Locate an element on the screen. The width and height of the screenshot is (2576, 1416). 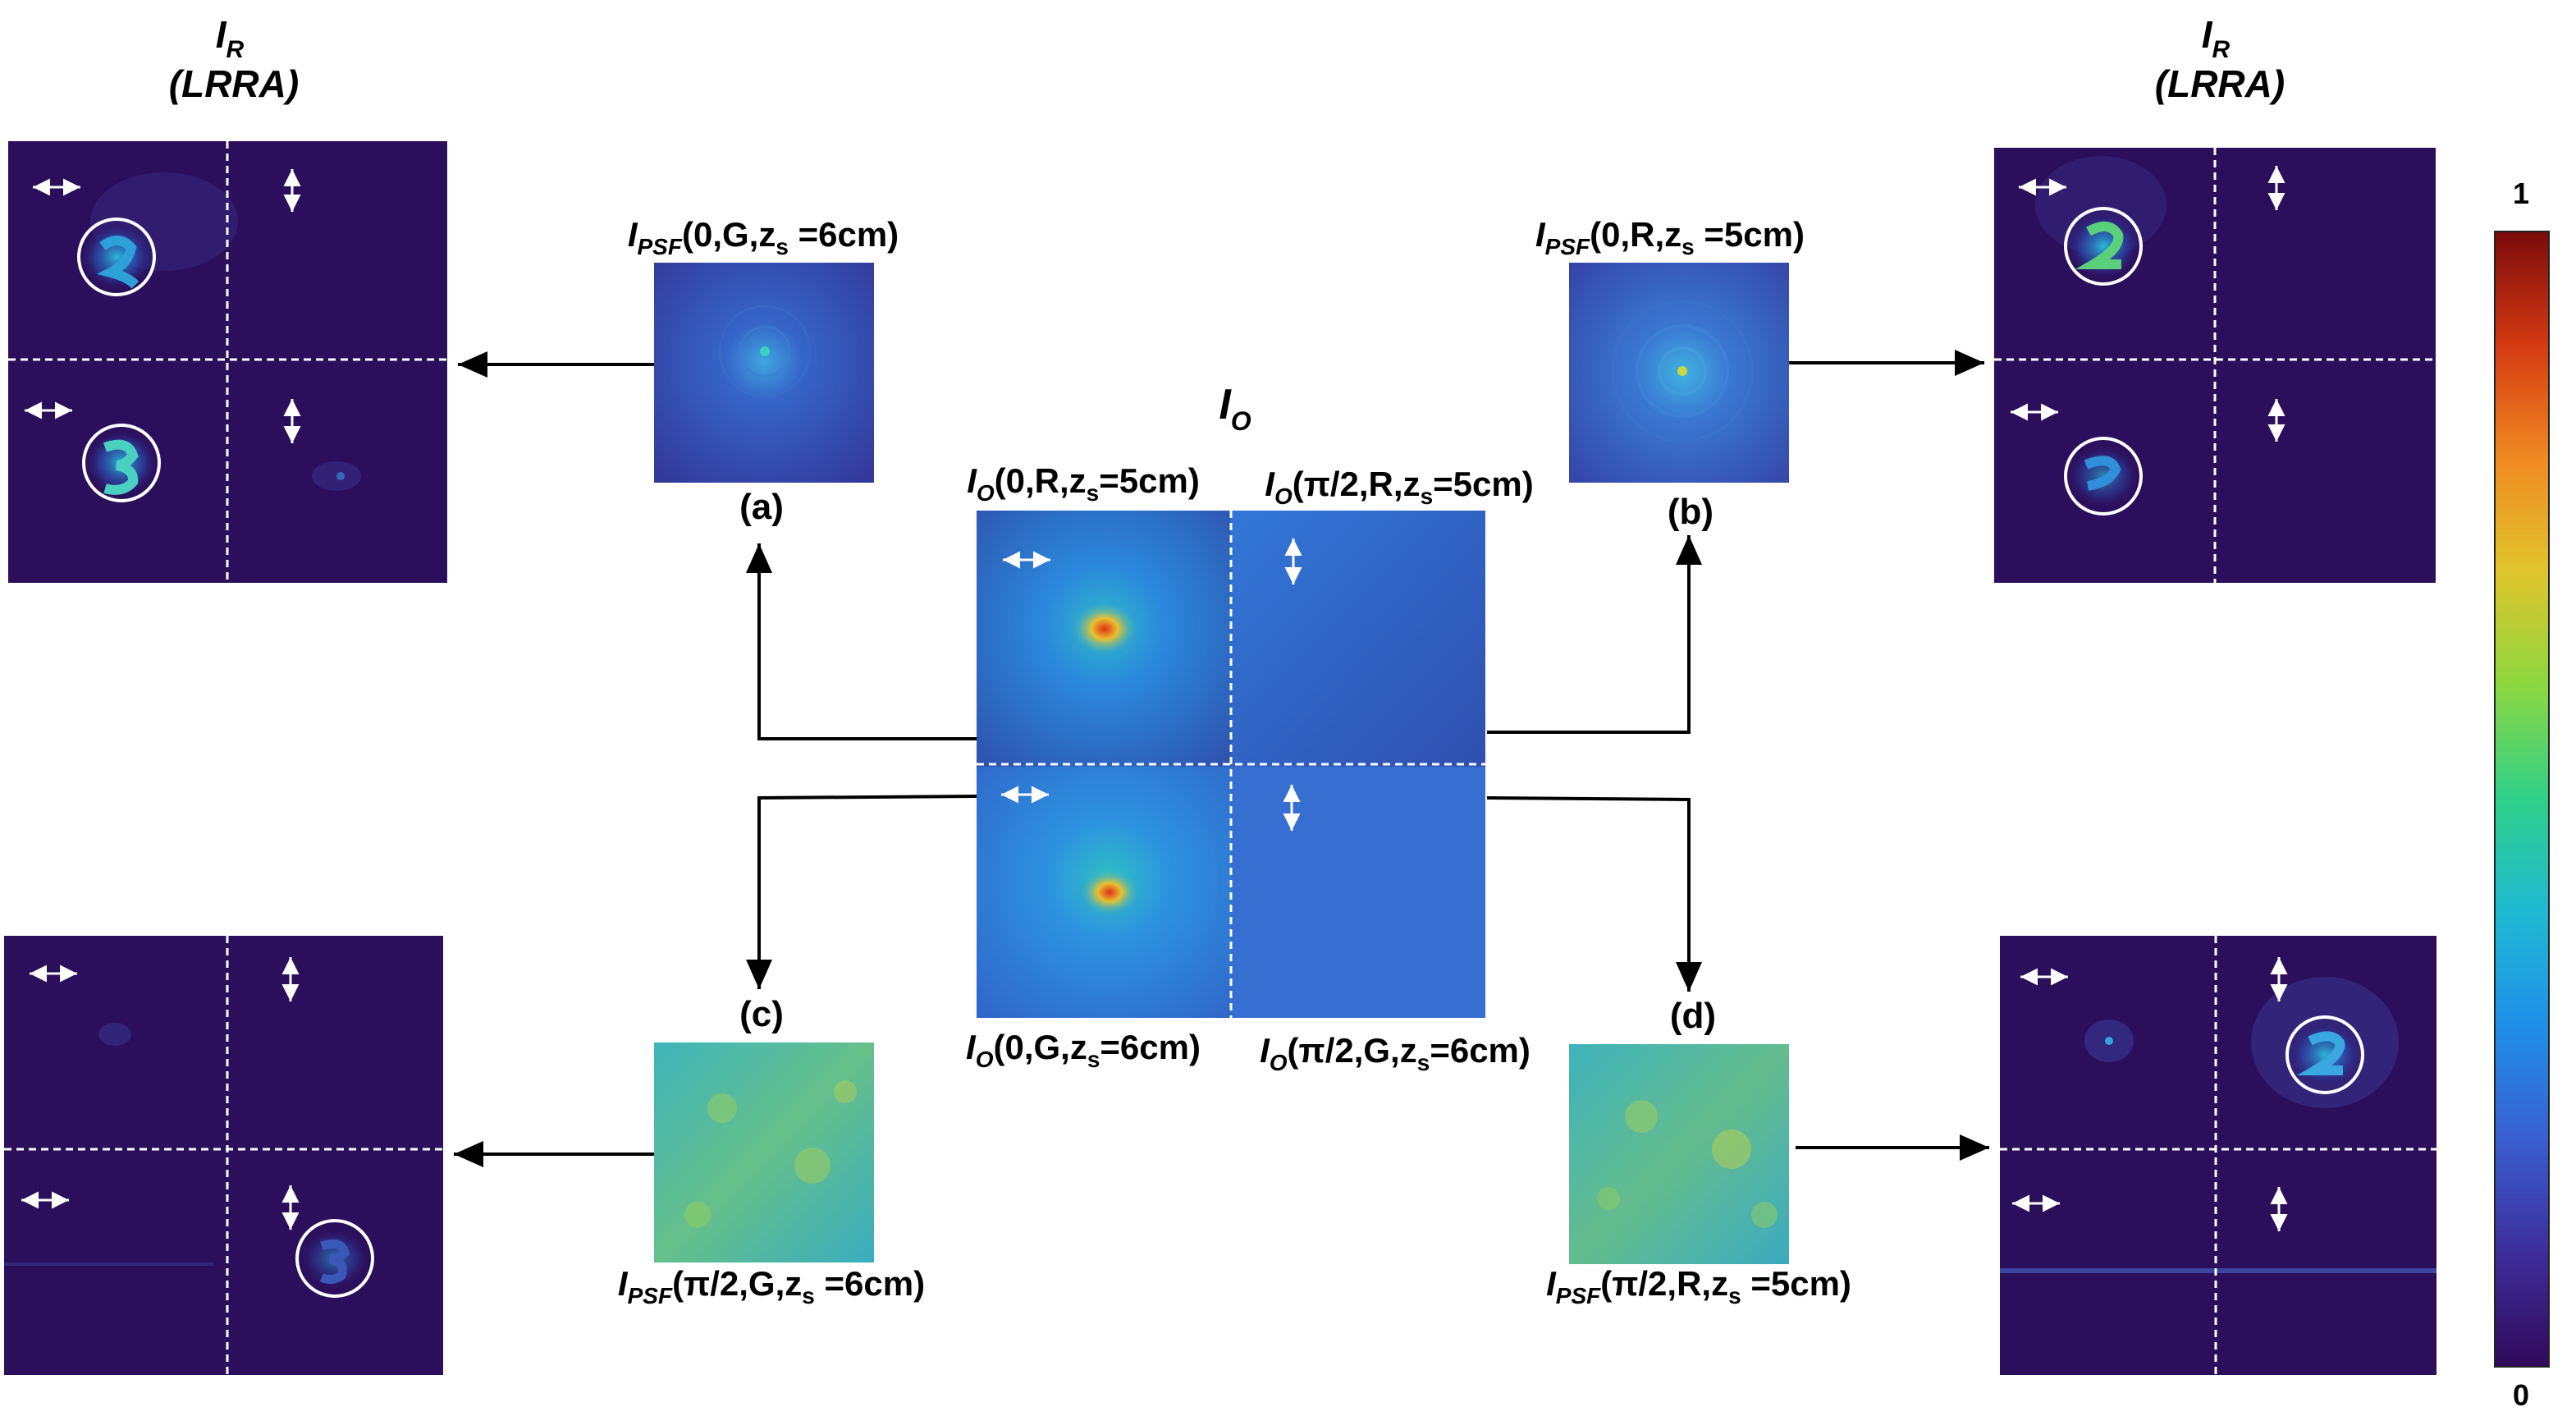
arrow-io-to-d is located at coordinates (1594, 894).